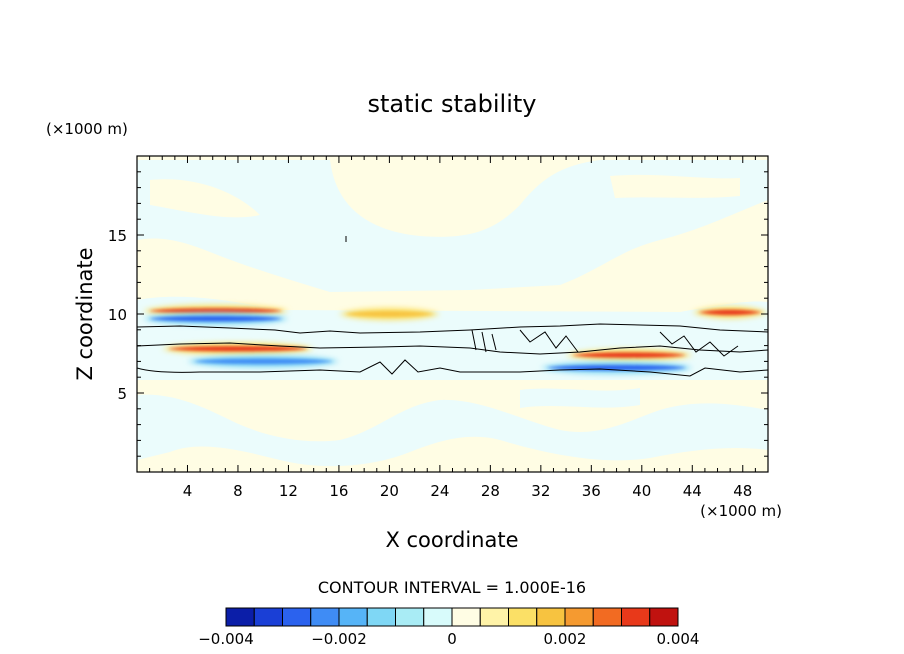  Describe the element at coordinates (226, 639) in the screenshot. I see `colorbar-tick-label: −0.004` at that location.